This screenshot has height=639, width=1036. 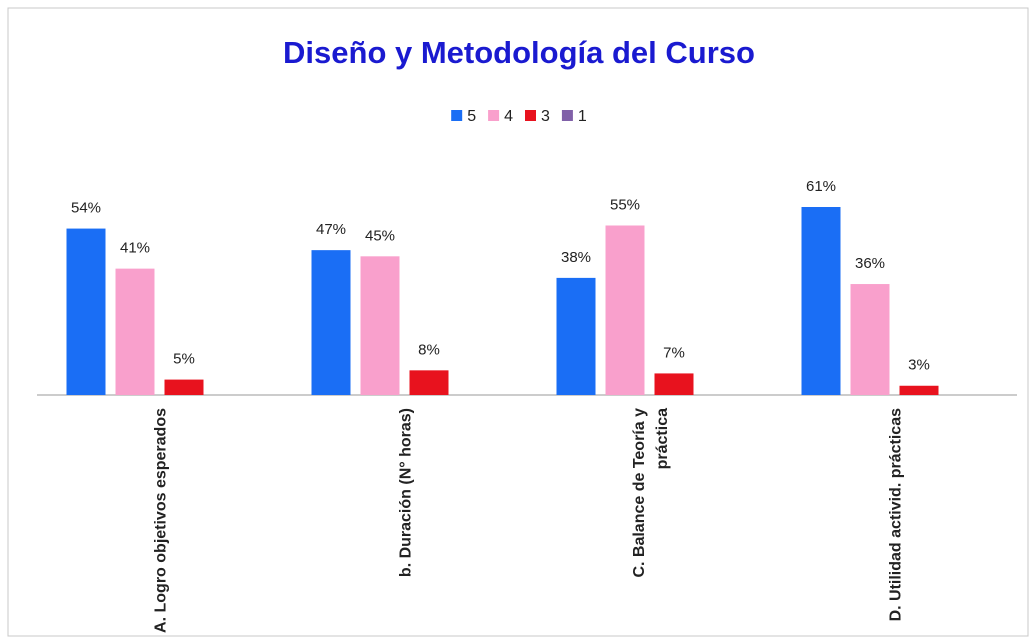 What do you see at coordinates (625, 204) in the screenshot?
I see `data-label: 55%` at bounding box center [625, 204].